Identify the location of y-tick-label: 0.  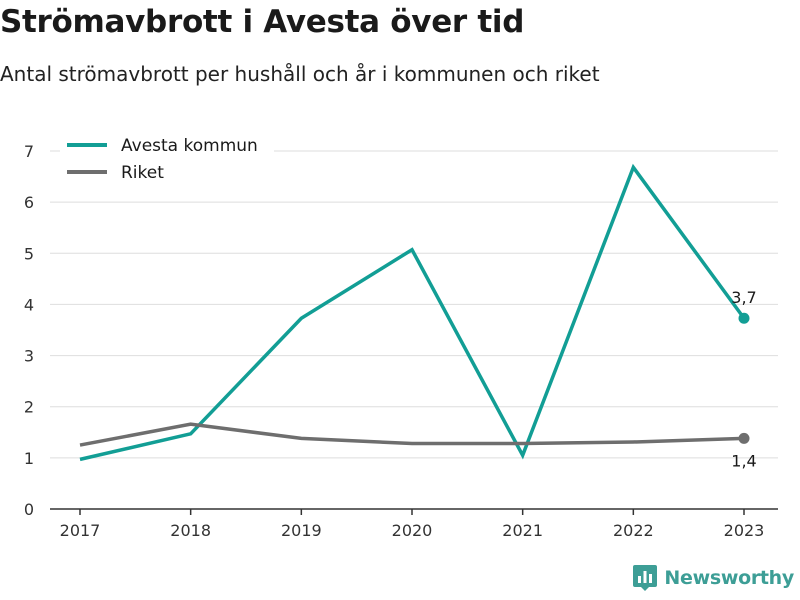
(29, 509).